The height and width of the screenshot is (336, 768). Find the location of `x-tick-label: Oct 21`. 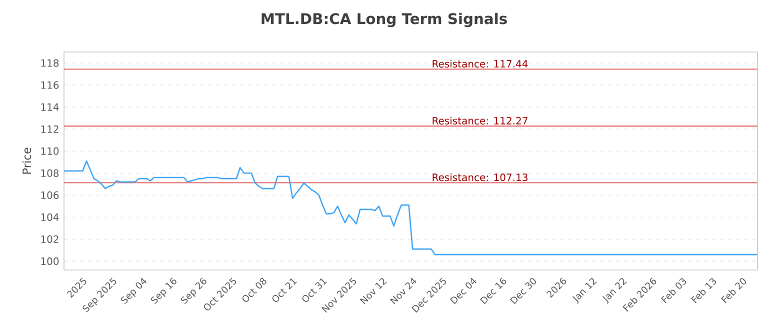

x-tick-label: Oct 21 is located at coordinates (284, 290).